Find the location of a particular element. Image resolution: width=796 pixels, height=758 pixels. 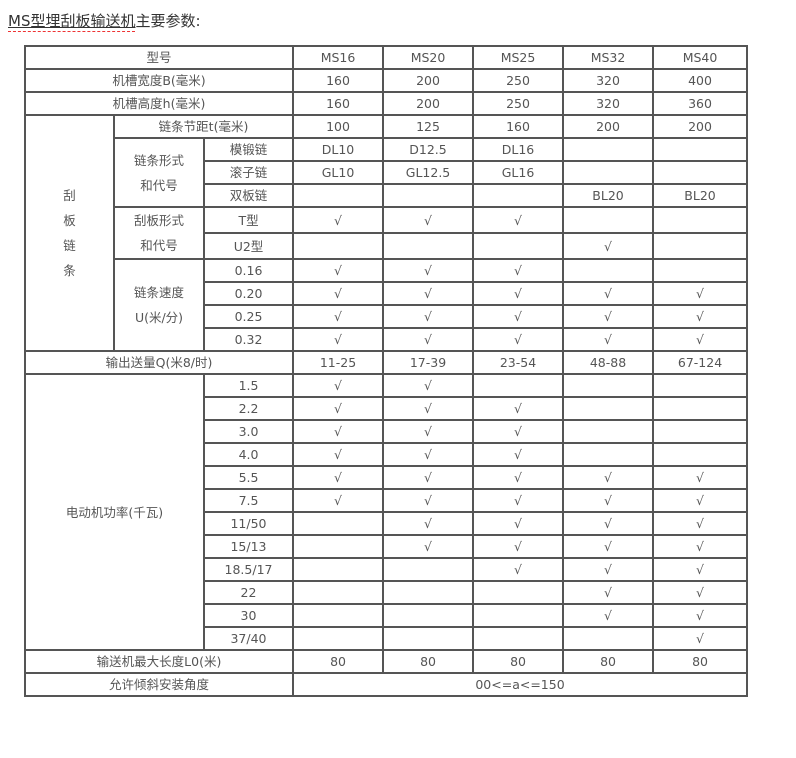

table-row: 滚子链 GL10 GL12.5 GL16 is located at coordinates (387, 172).